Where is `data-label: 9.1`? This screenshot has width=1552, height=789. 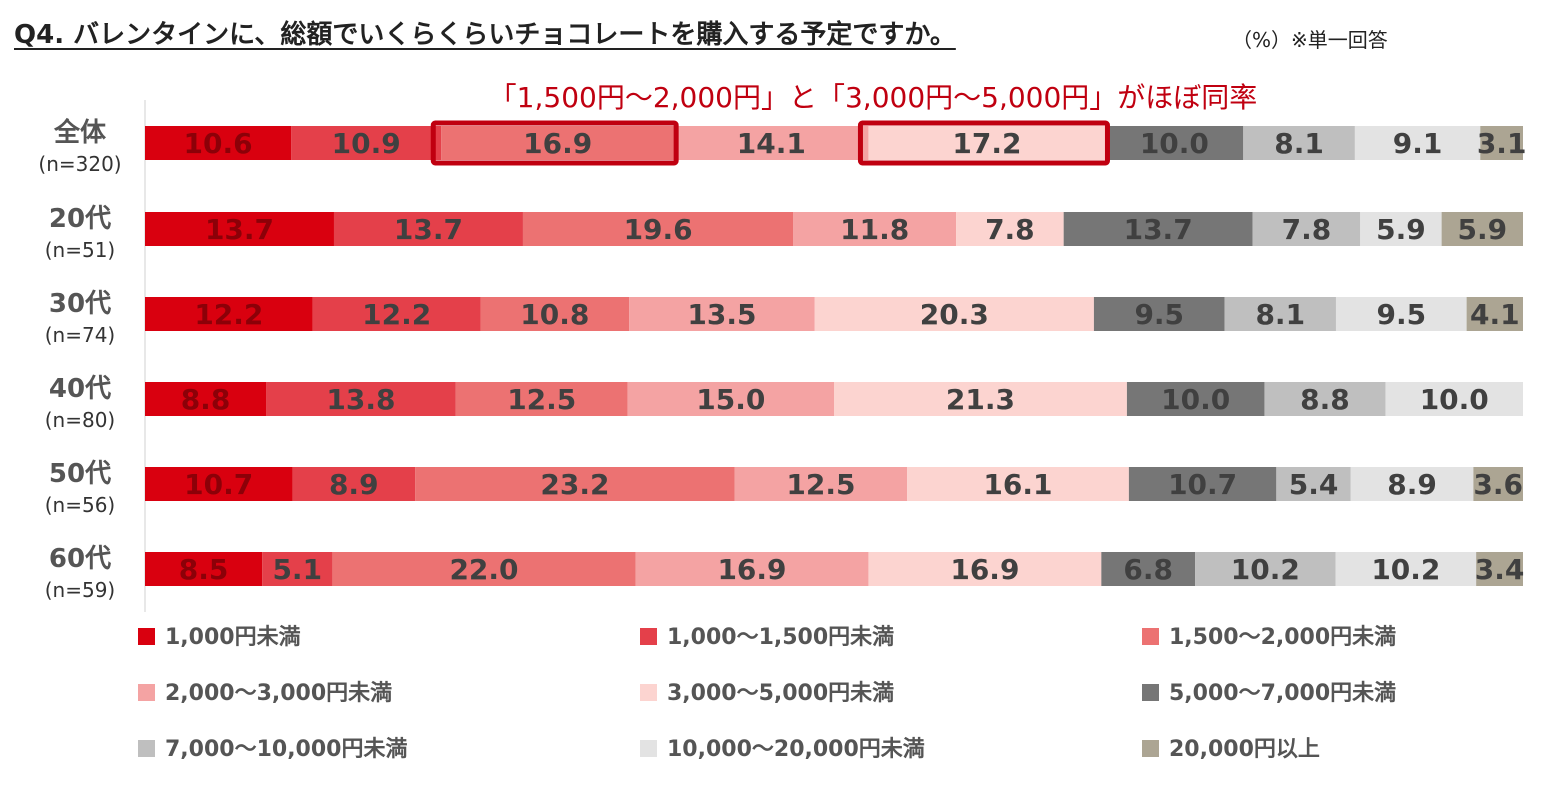 data-label: 9.1 is located at coordinates (1418, 143).